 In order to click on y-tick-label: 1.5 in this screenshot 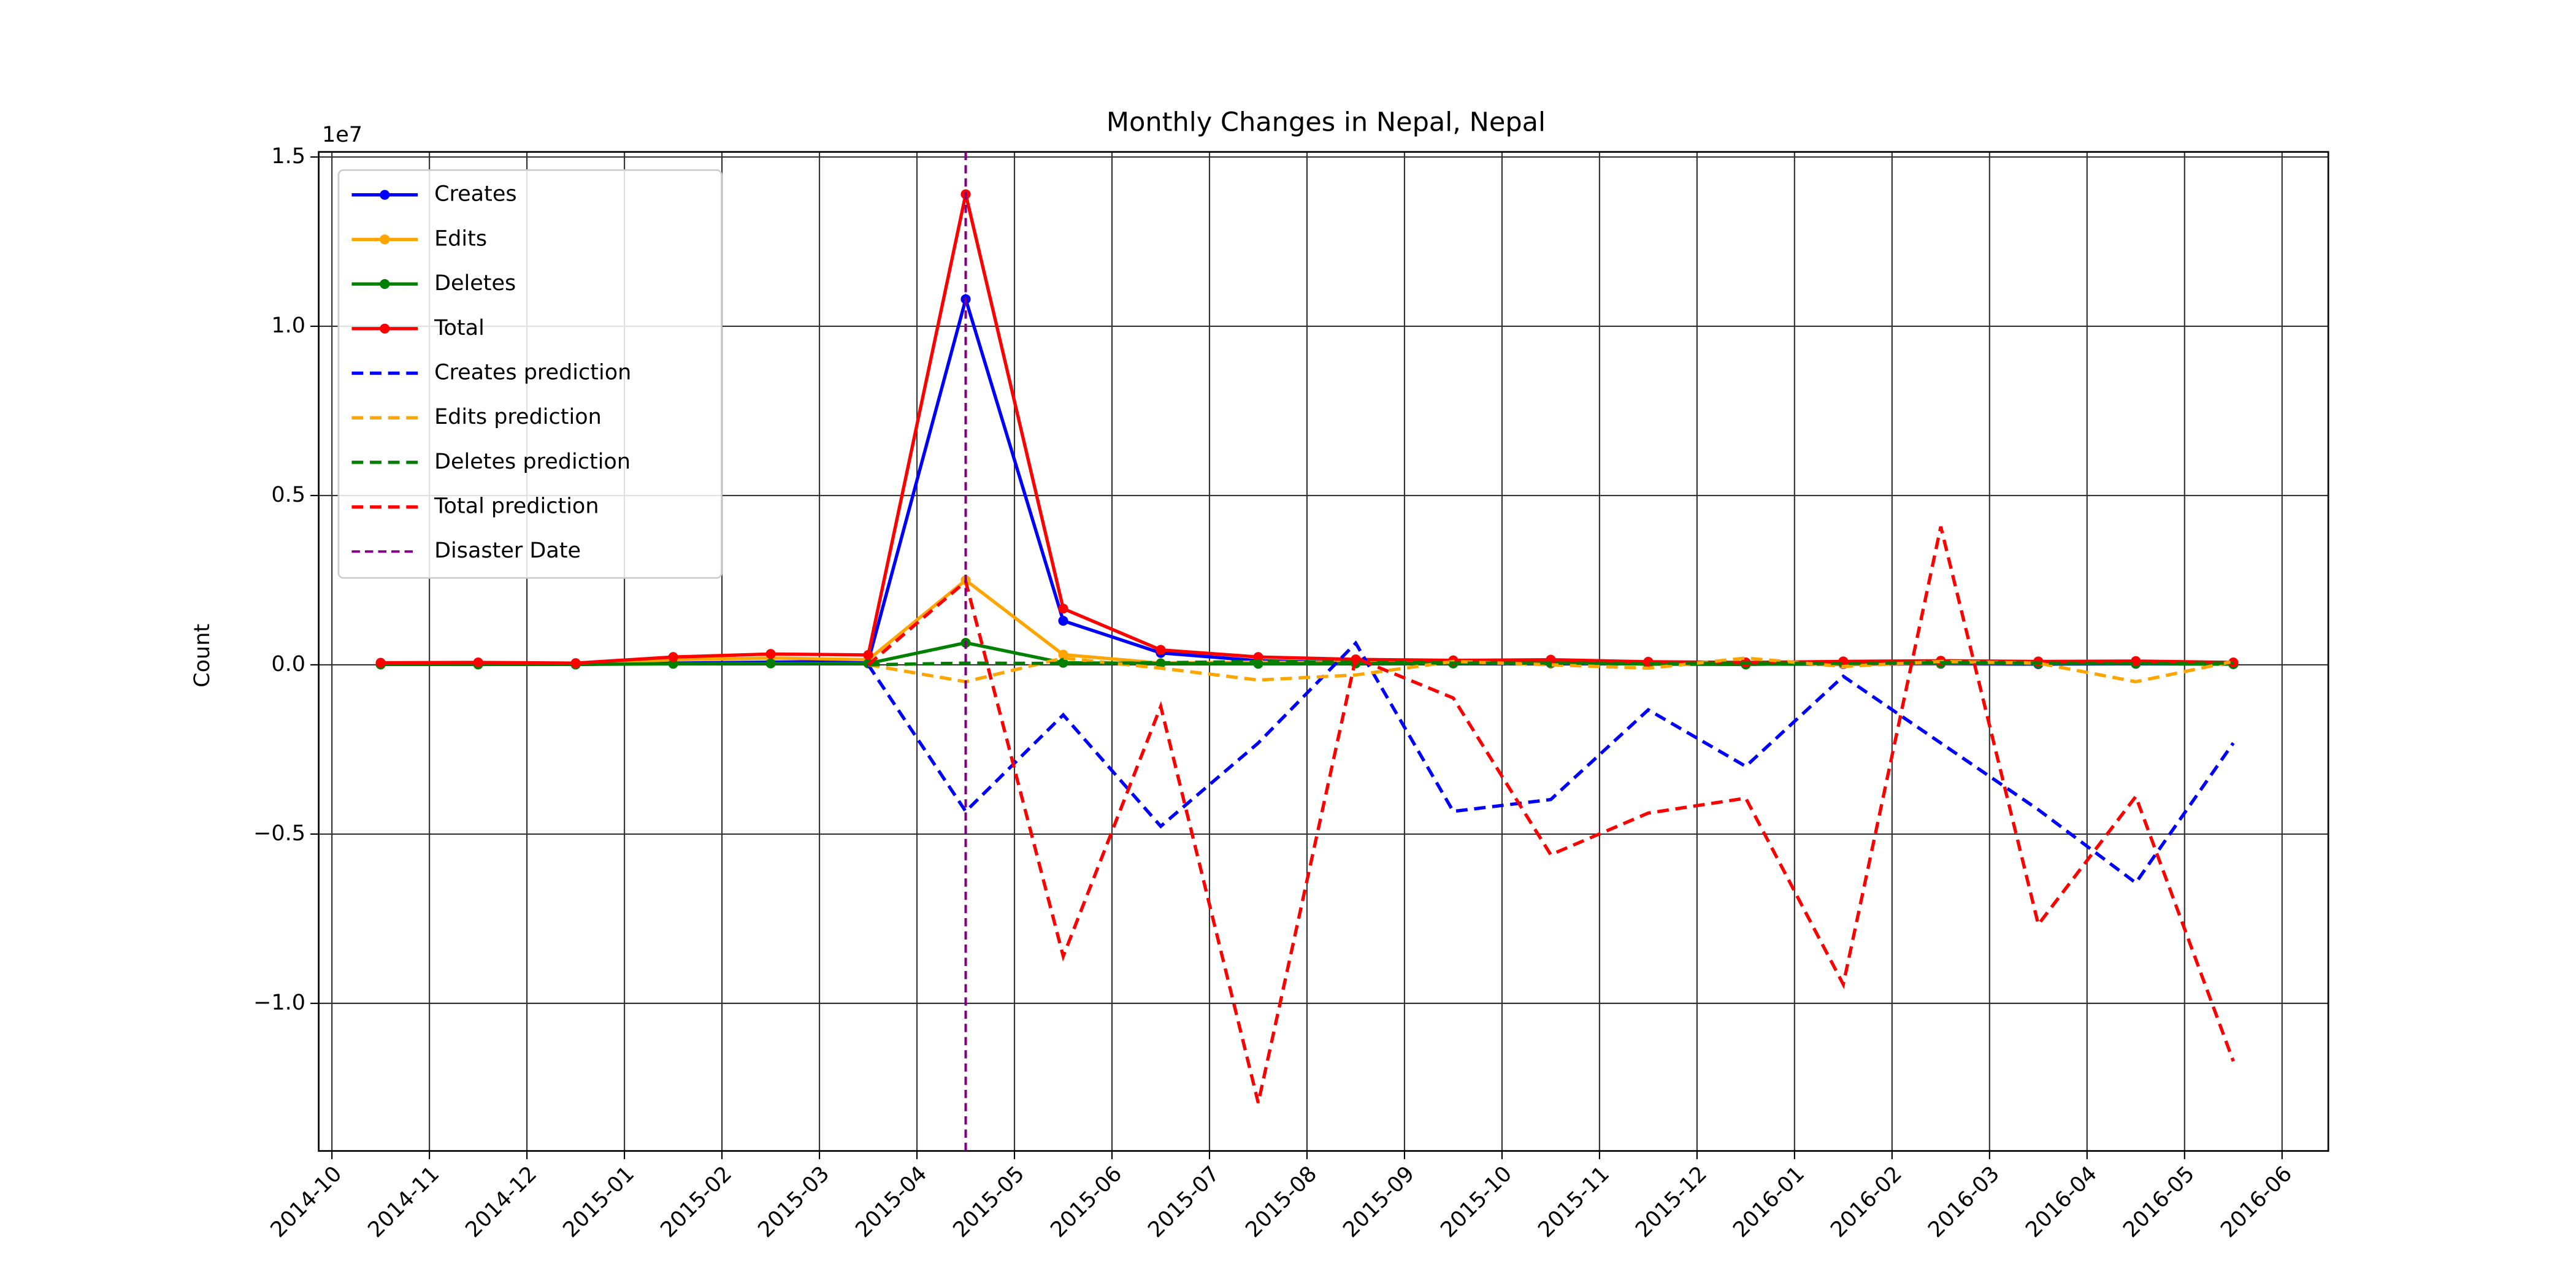, I will do `click(288, 156)`.